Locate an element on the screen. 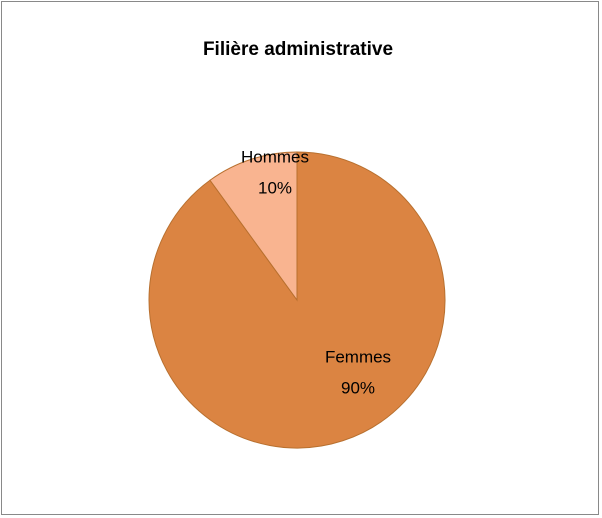  slice-label-value: 10% is located at coordinates (275, 187).